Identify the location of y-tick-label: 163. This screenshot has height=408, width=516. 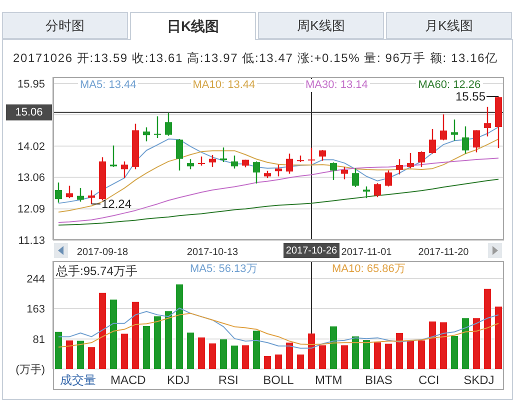
(35, 309).